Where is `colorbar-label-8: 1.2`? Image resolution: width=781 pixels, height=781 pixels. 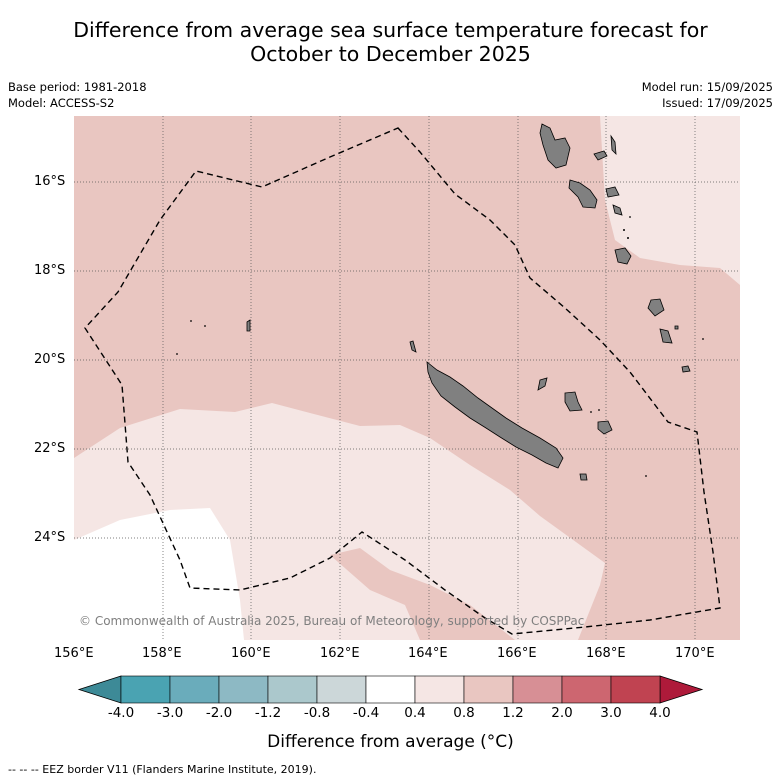
colorbar-label-8: 1.2 is located at coordinates (513, 713).